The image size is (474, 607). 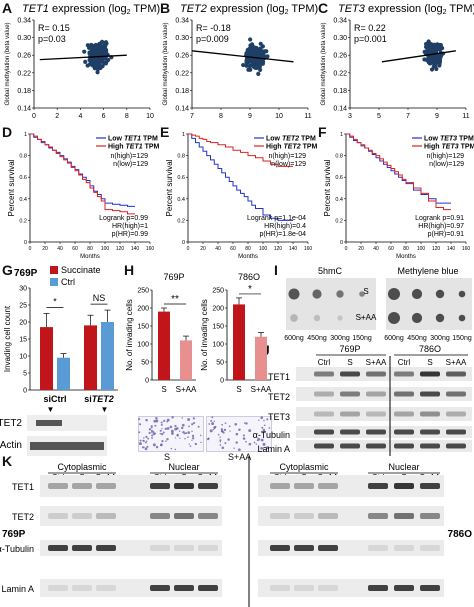 I want to click on x-tick-label: 2, so click(x=57, y=116).